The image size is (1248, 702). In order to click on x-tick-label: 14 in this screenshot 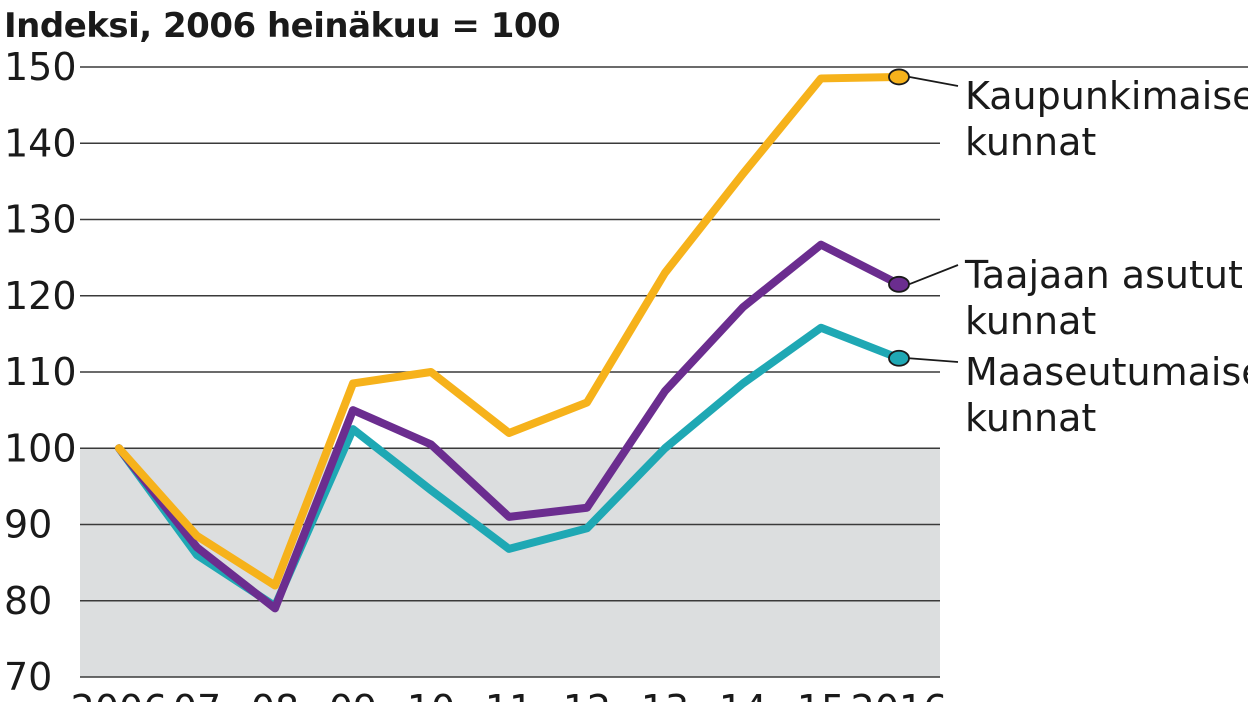, I will do `click(743, 694)`.